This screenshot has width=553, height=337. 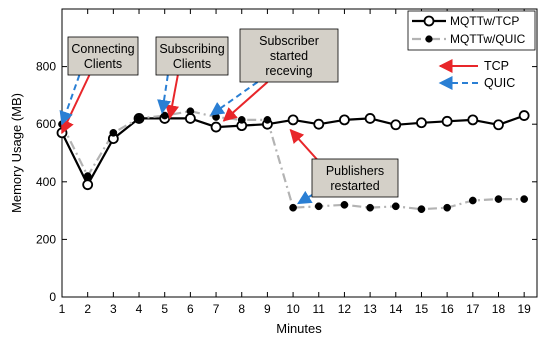 What do you see at coordinates (476, 74) in the screenshot?
I see `arrow-key: TCP QUIC` at bounding box center [476, 74].